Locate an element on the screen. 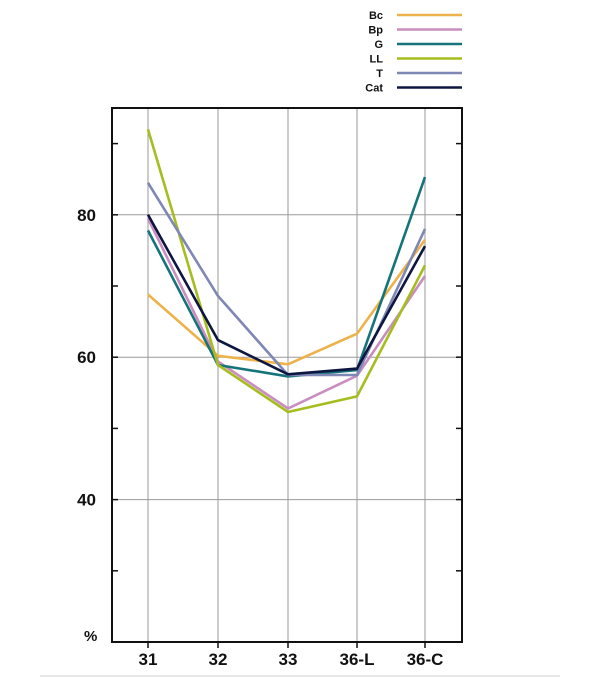 Image resolution: width=600 pixels, height=678 pixels. series-line-bp is located at coordinates (286, 313).